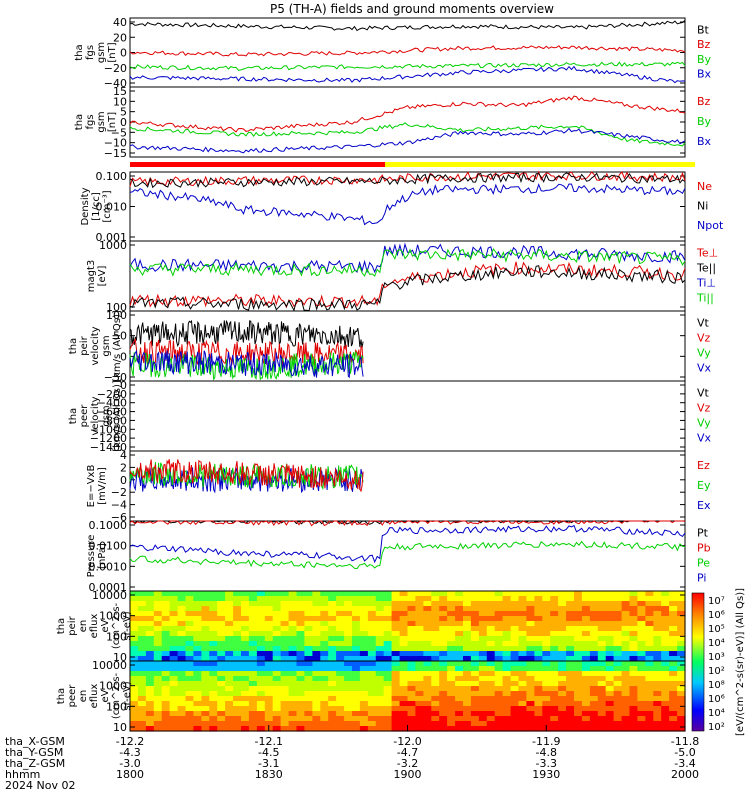  What do you see at coordinates (123, 356) in the screenshot?
I see `y-tick-label: 0` at bounding box center [123, 356].